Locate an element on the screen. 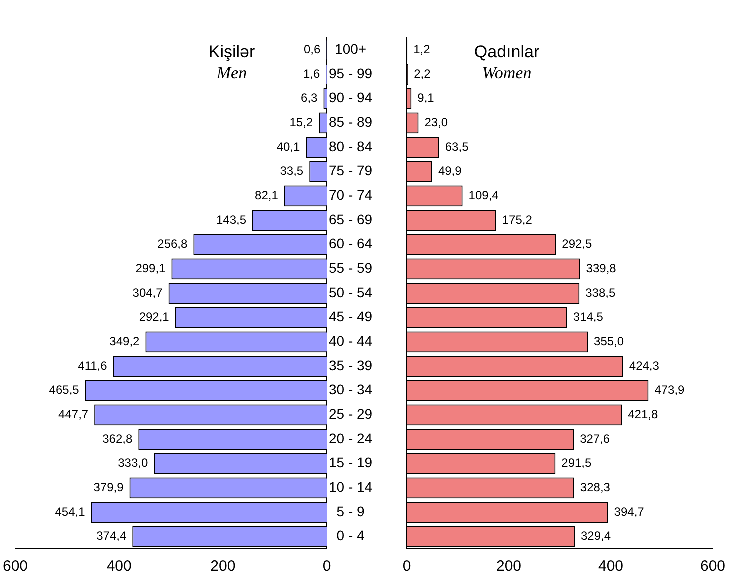  data-label: 291,5 is located at coordinates (577, 463).